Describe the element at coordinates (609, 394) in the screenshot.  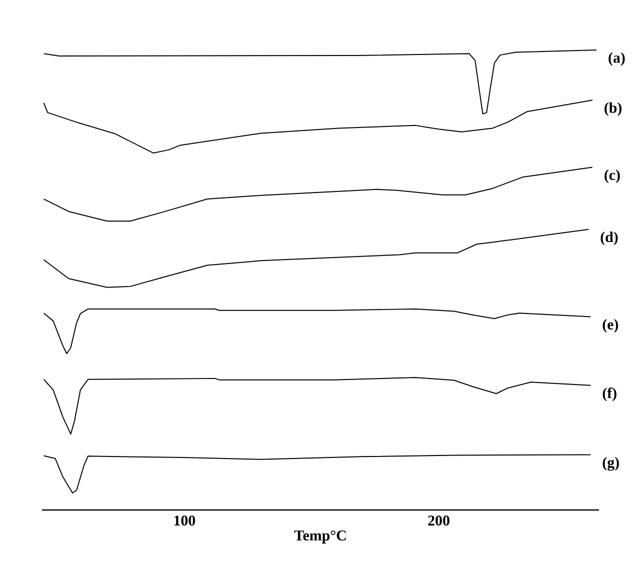
I see `series-label: (f)` at that location.